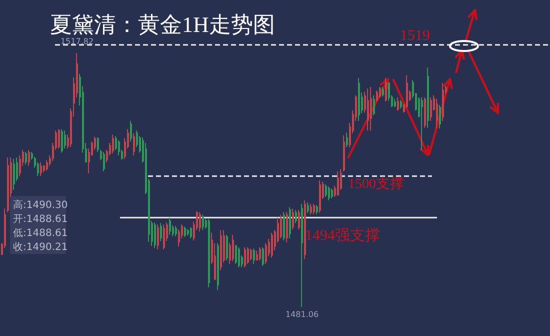  I want to click on chart-title: 夏黛清：黄金1H走势图, so click(162, 24).